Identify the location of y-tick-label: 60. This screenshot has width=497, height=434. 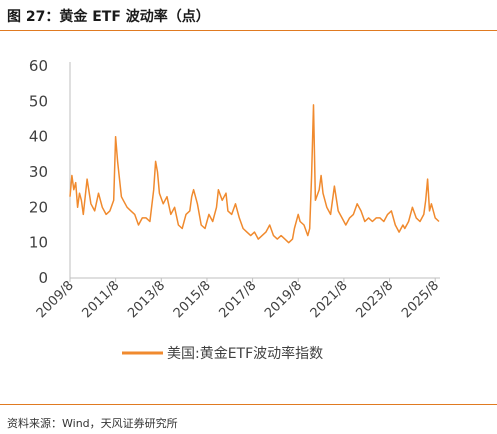
(38, 66).